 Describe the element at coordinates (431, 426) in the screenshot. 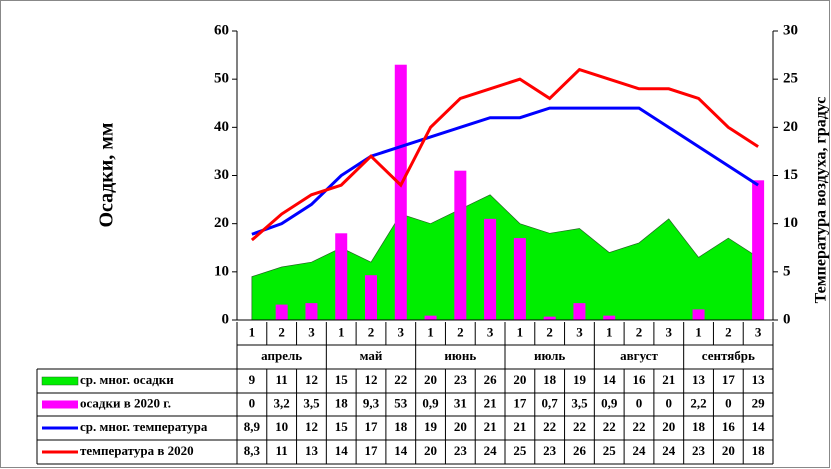

I see `table-cell: 19` at that location.